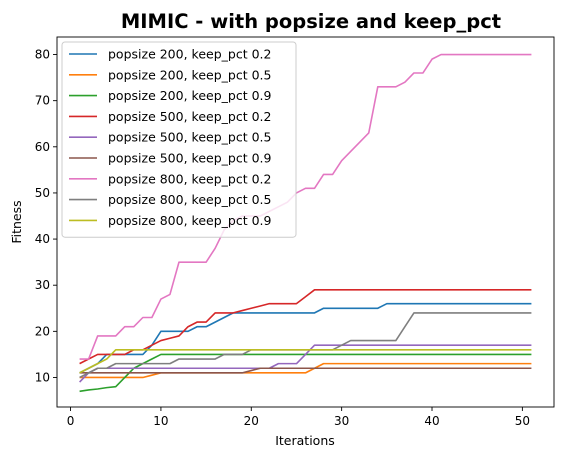 The width and height of the screenshot is (566, 459). Describe the element at coordinates (42, 239) in the screenshot. I see `y-tick-label: 40` at that location.